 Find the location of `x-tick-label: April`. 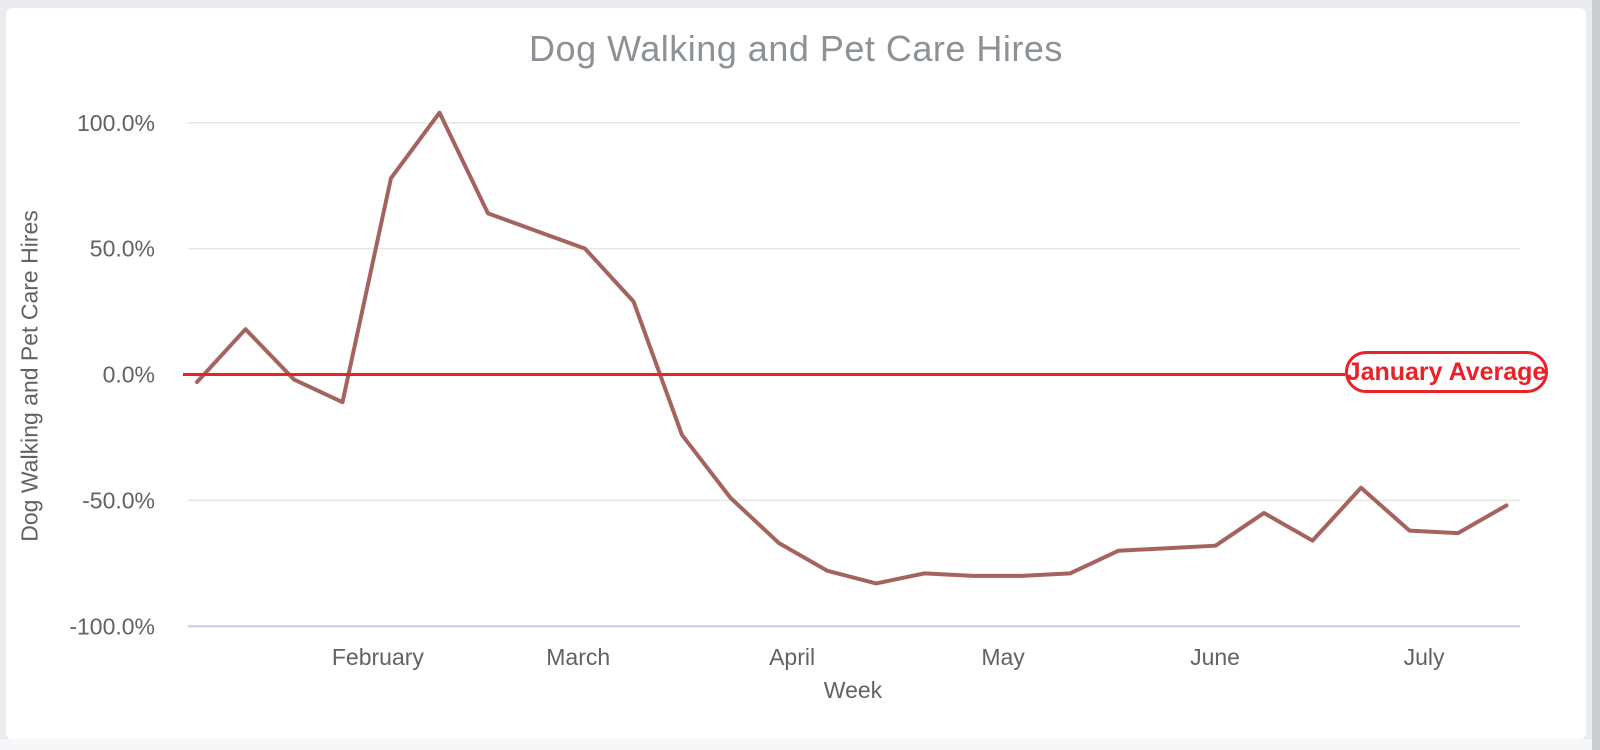

x-tick-label: April is located at coordinates (792, 657).